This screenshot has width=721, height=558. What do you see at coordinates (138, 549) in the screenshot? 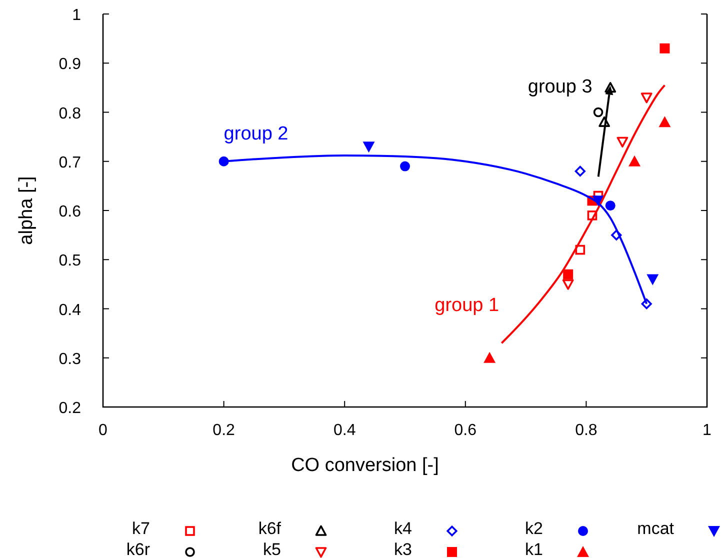
I see `legend-label: k6r` at bounding box center [138, 549].